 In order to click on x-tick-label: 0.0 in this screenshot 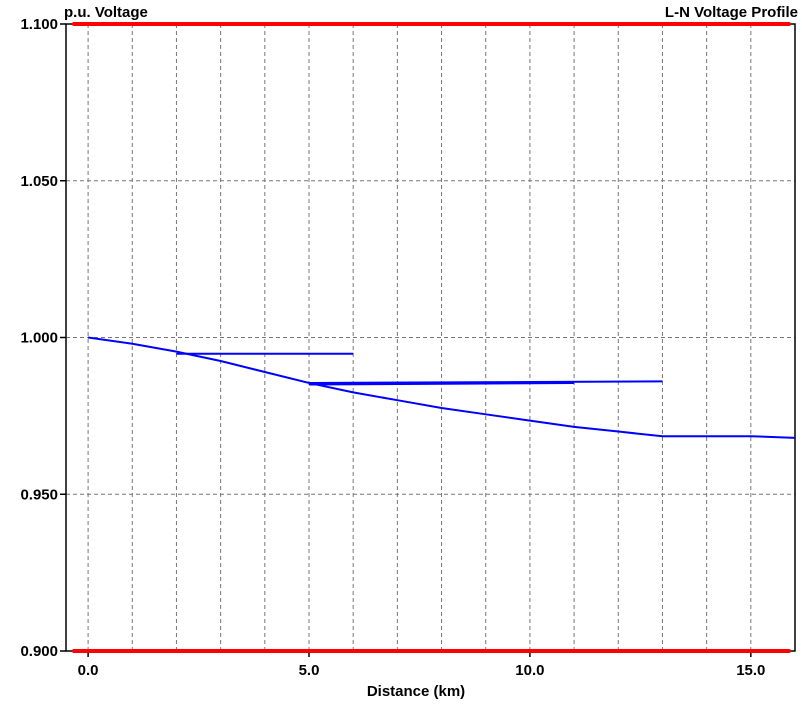, I will do `click(88, 670)`.